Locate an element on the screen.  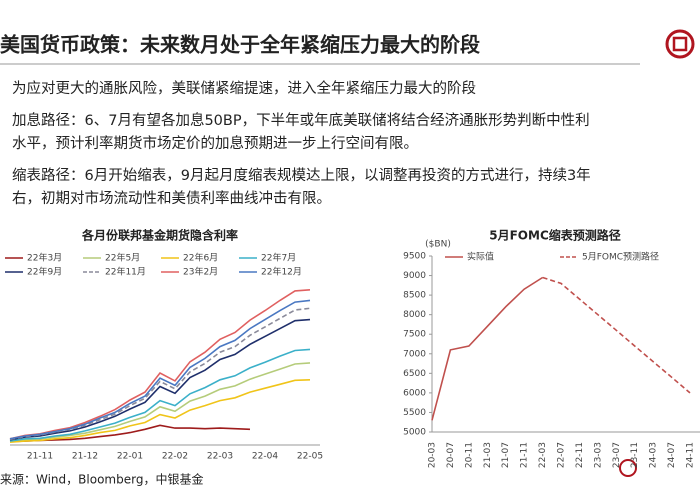
chart-title: 5月FOMC缩表预测路径 is located at coordinates (555, 235).